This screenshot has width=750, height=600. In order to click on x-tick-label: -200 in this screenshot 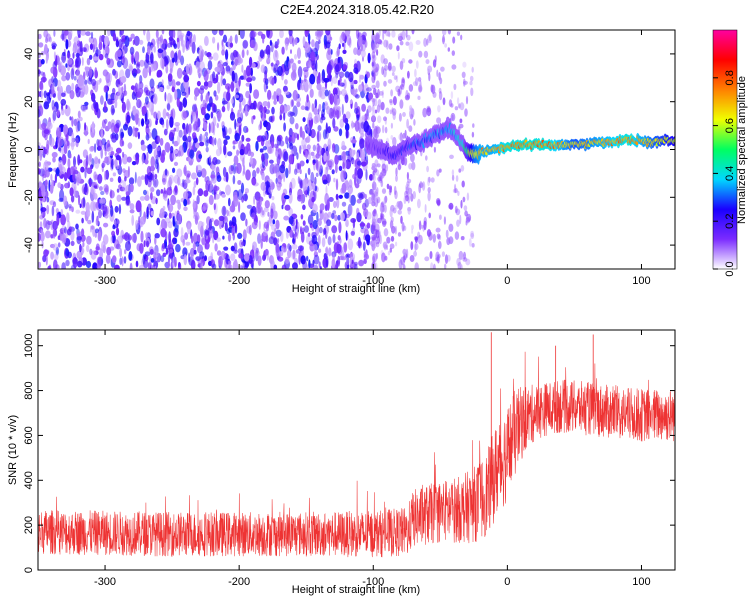, I will do `click(239, 582)`.